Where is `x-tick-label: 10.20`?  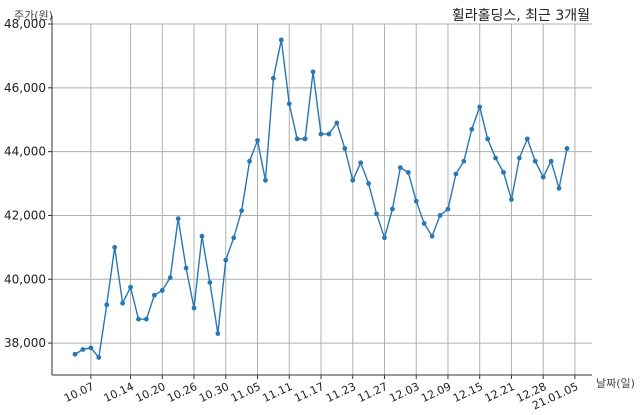 x-tick-label: 10.20 is located at coordinates (151, 392).